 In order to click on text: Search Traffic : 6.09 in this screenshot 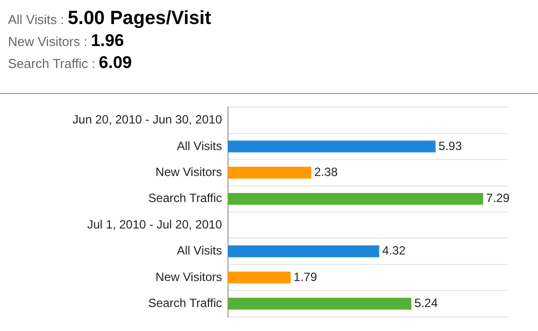, I will do `click(70, 62)`.